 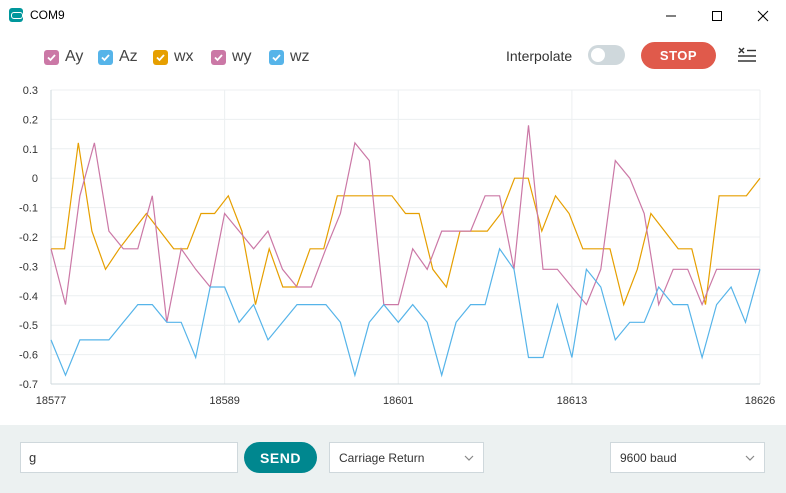 I want to click on close-button, so click(x=763, y=15).